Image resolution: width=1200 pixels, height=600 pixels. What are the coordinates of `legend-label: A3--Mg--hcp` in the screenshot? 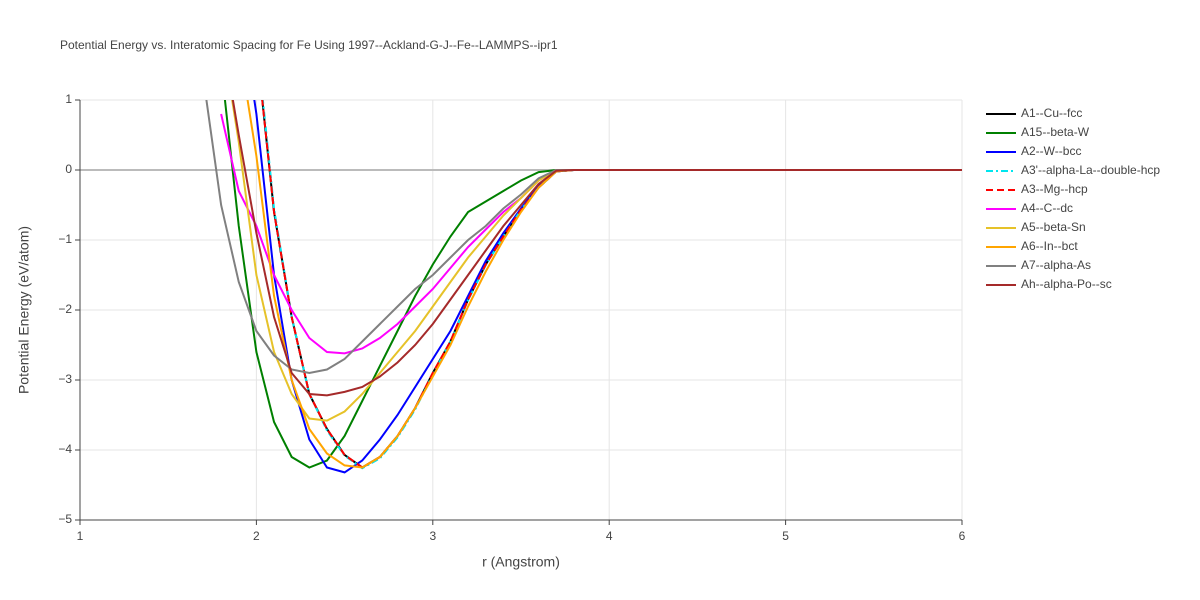 It's located at (1054, 189).